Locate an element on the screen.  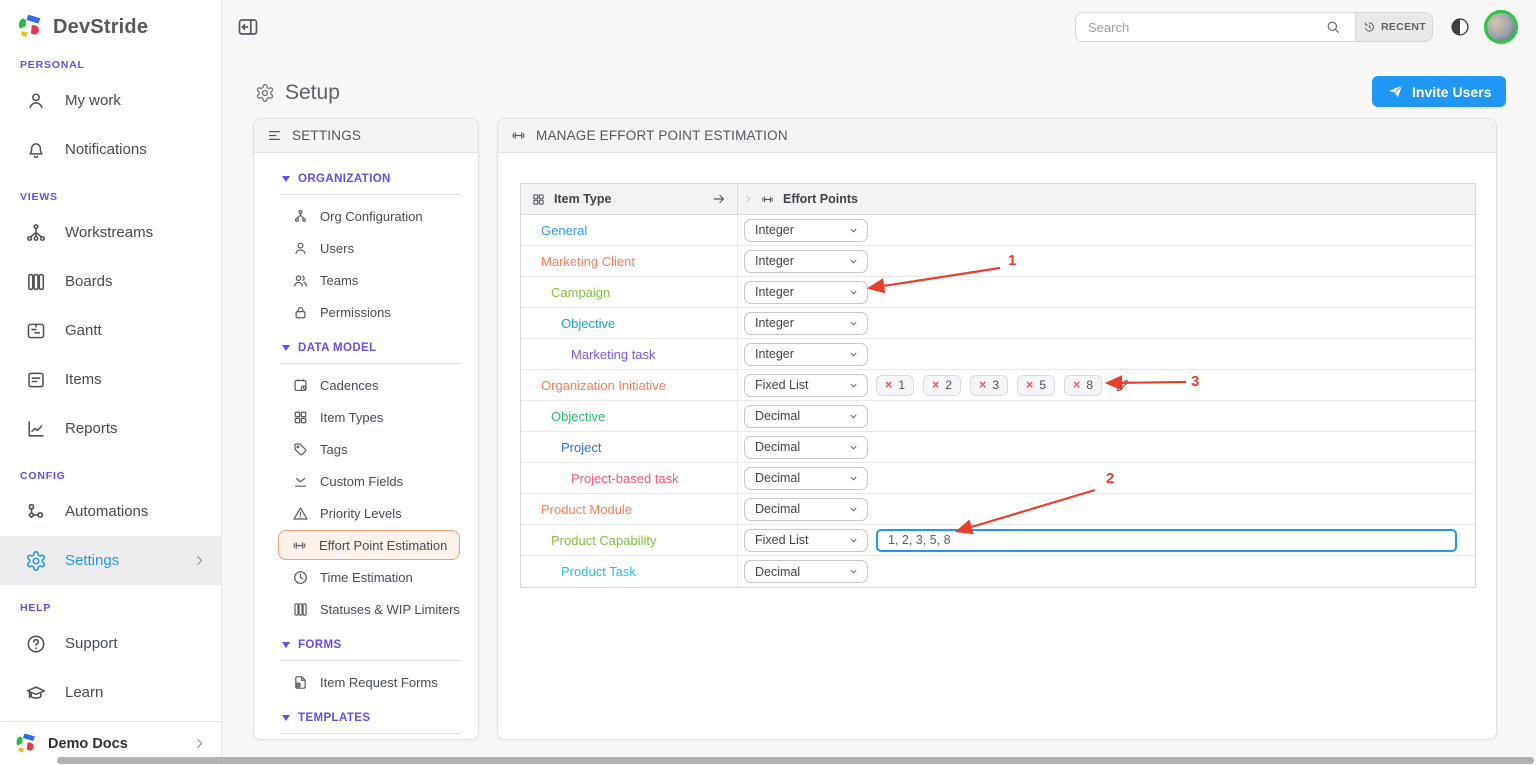
nav-item-cadences: Cadences is located at coordinates (366, 385).